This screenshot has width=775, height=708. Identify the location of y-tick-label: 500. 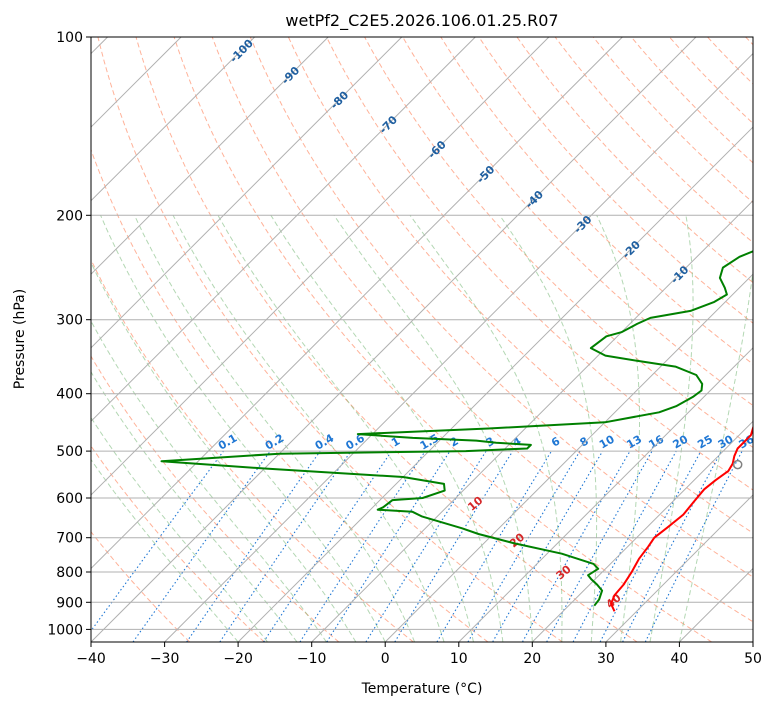
(69, 452).